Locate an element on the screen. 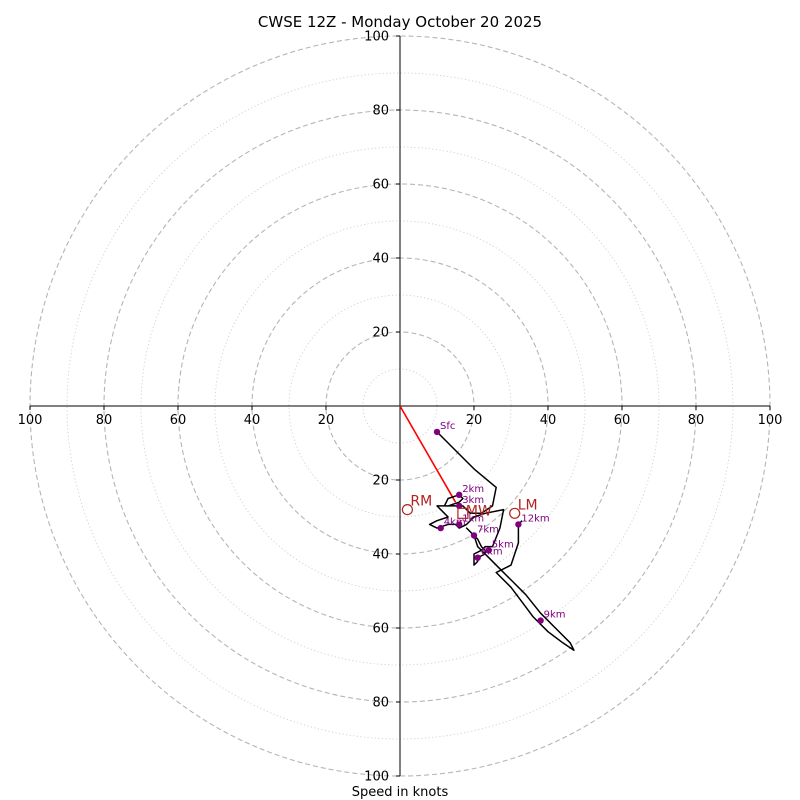 The image size is (800, 800). height-label-2km: 2km is located at coordinates (473, 489).